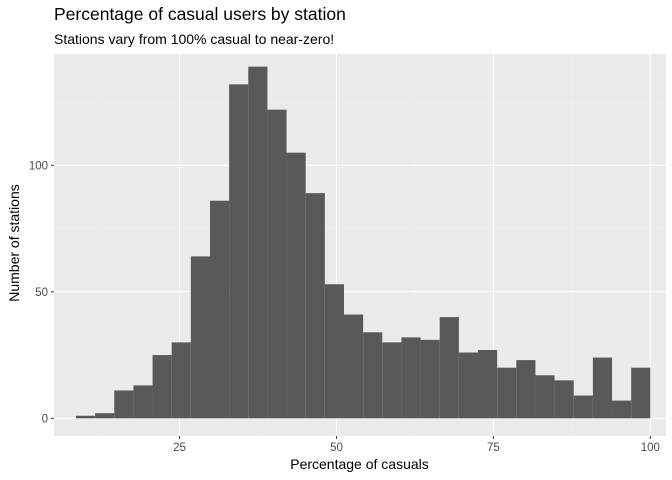 This screenshot has height=480, width=672. I want to click on x-axis-ticks: 25 50 75 100, so click(416, 445).